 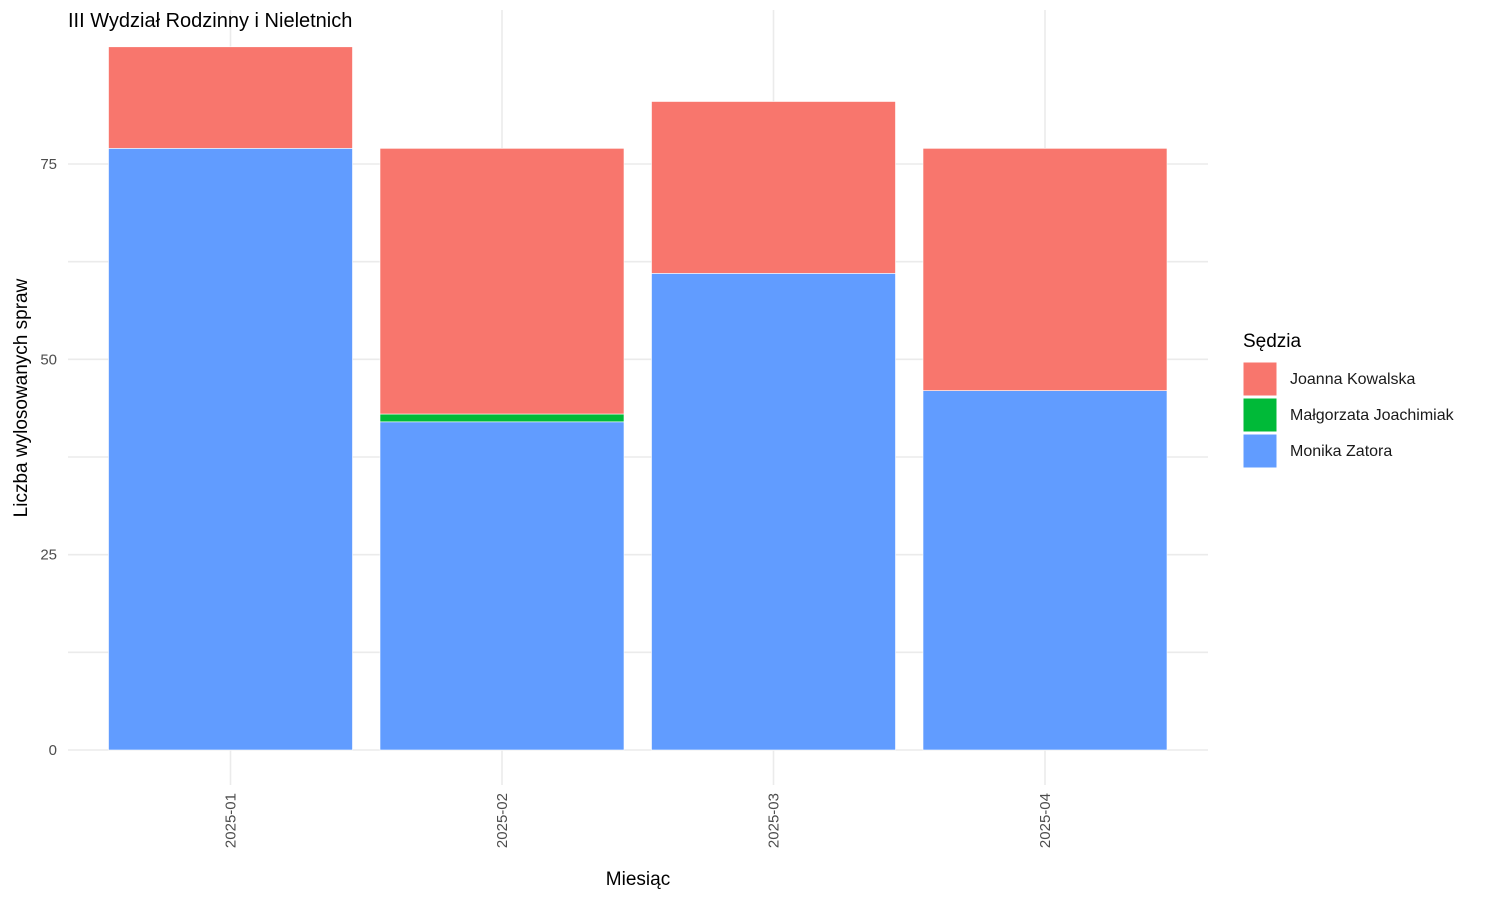 What do you see at coordinates (231, 820) in the screenshot?
I see `x-tick-label: 2025-01` at bounding box center [231, 820].